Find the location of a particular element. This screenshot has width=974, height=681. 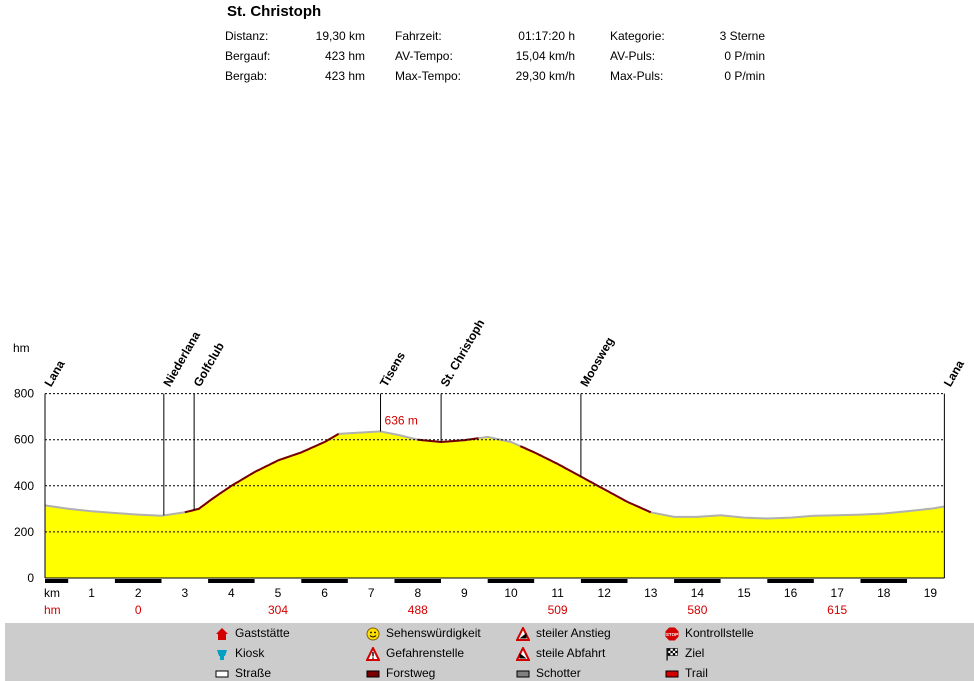

x-tick-label: 9 is located at coordinates (464, 593).